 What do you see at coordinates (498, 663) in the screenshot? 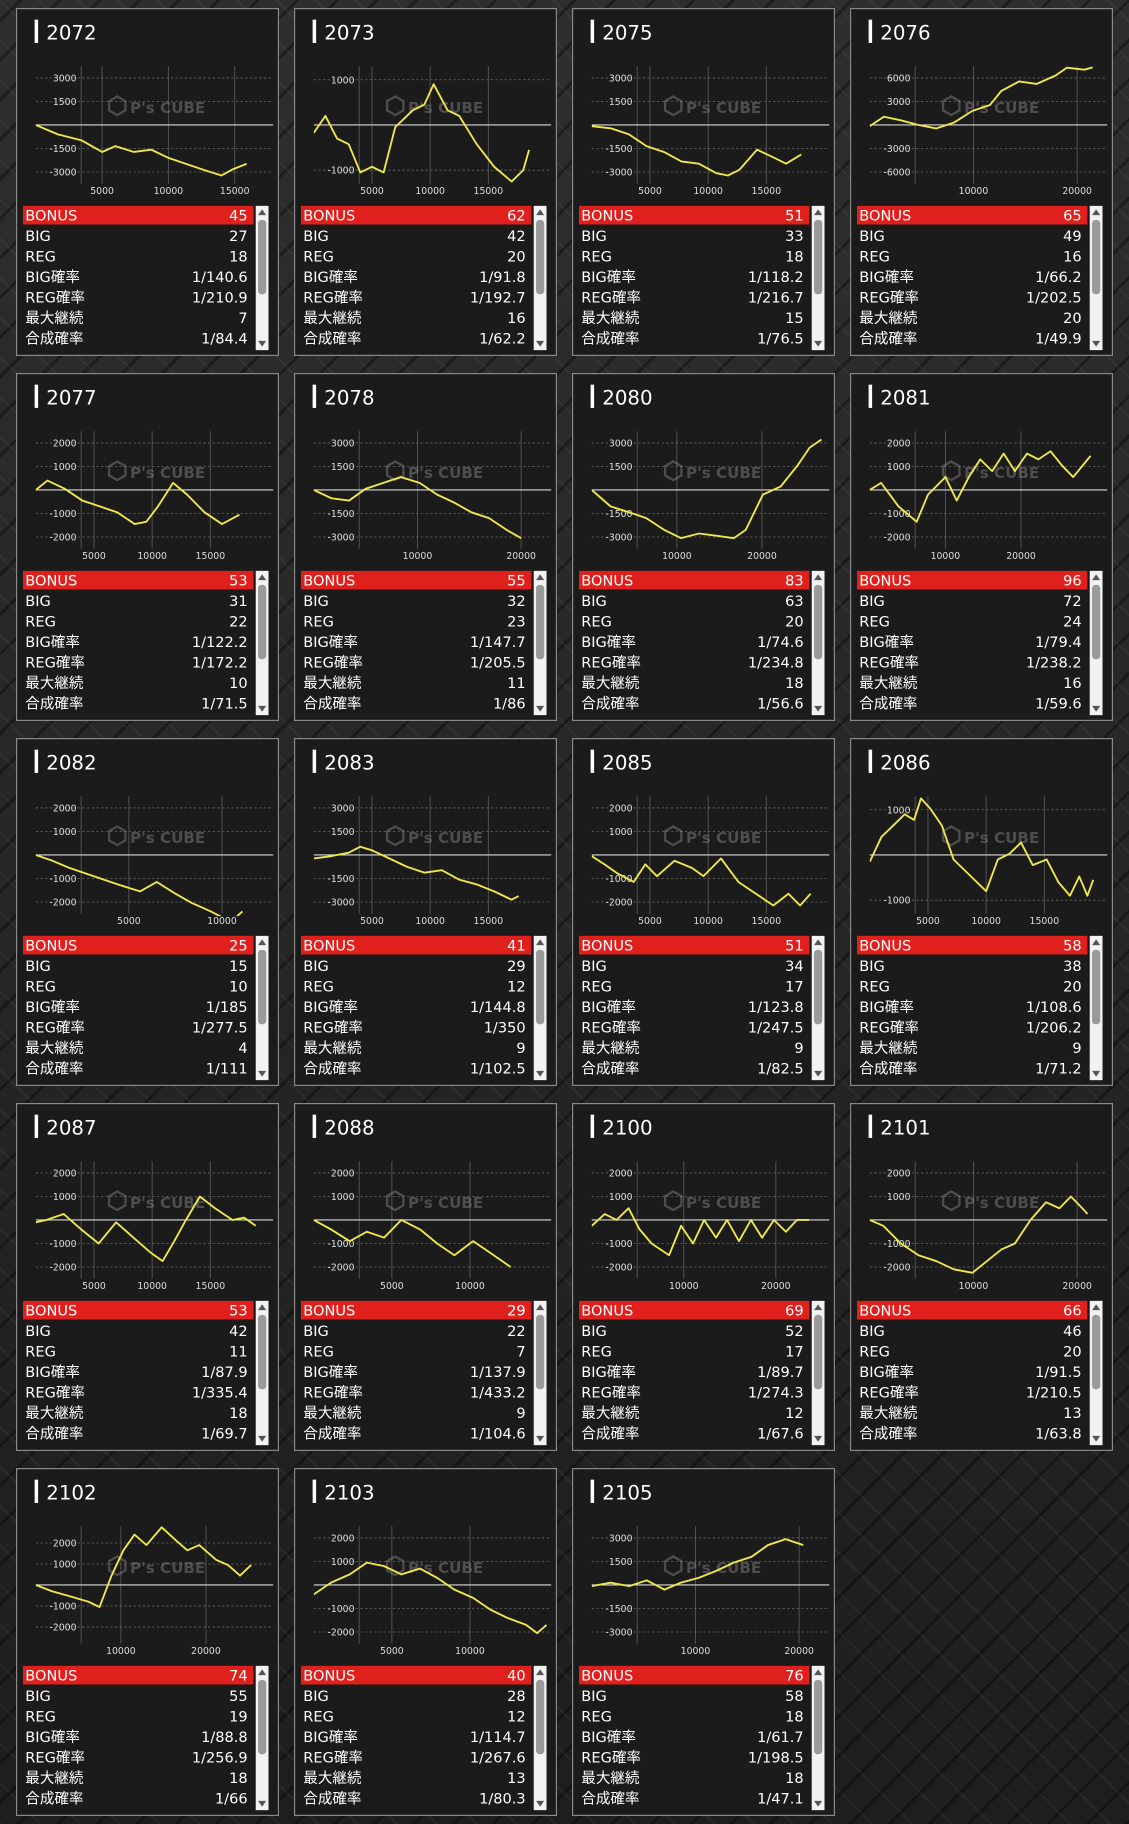
I see `stat-value: 1/205.5` at bounding box center [498, 663].